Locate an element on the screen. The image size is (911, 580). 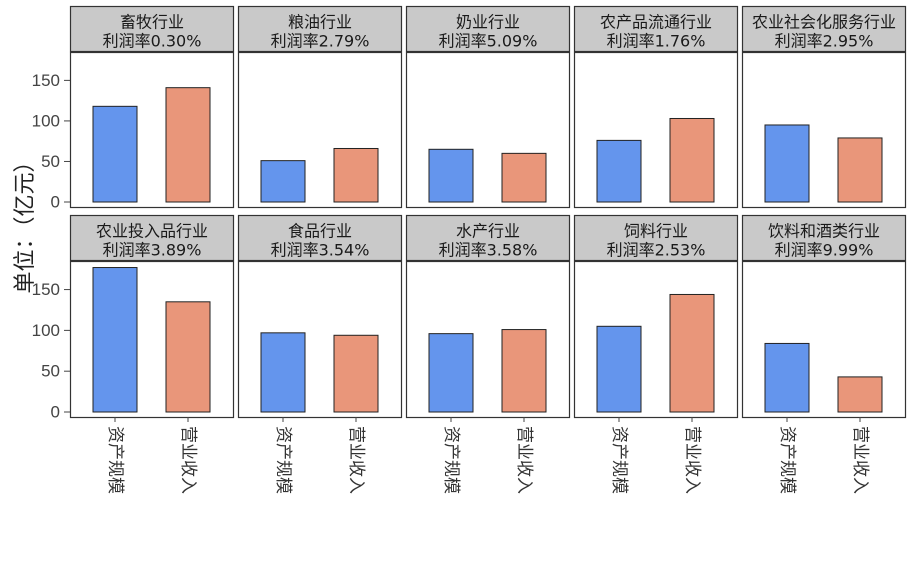
facet-subtitle: 利润率1.76% is located at coordinates (656, 41).